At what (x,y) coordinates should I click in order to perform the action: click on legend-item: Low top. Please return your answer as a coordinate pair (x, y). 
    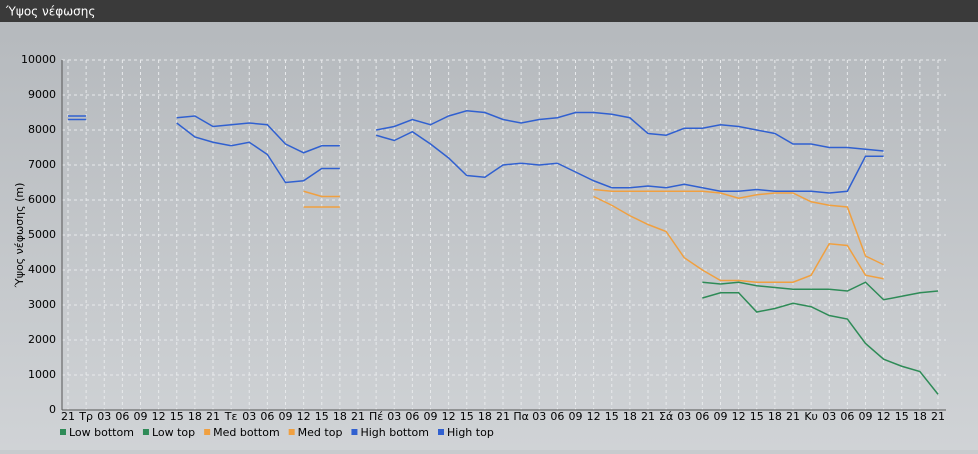
    Looking at the image, I should click on (168, 432).